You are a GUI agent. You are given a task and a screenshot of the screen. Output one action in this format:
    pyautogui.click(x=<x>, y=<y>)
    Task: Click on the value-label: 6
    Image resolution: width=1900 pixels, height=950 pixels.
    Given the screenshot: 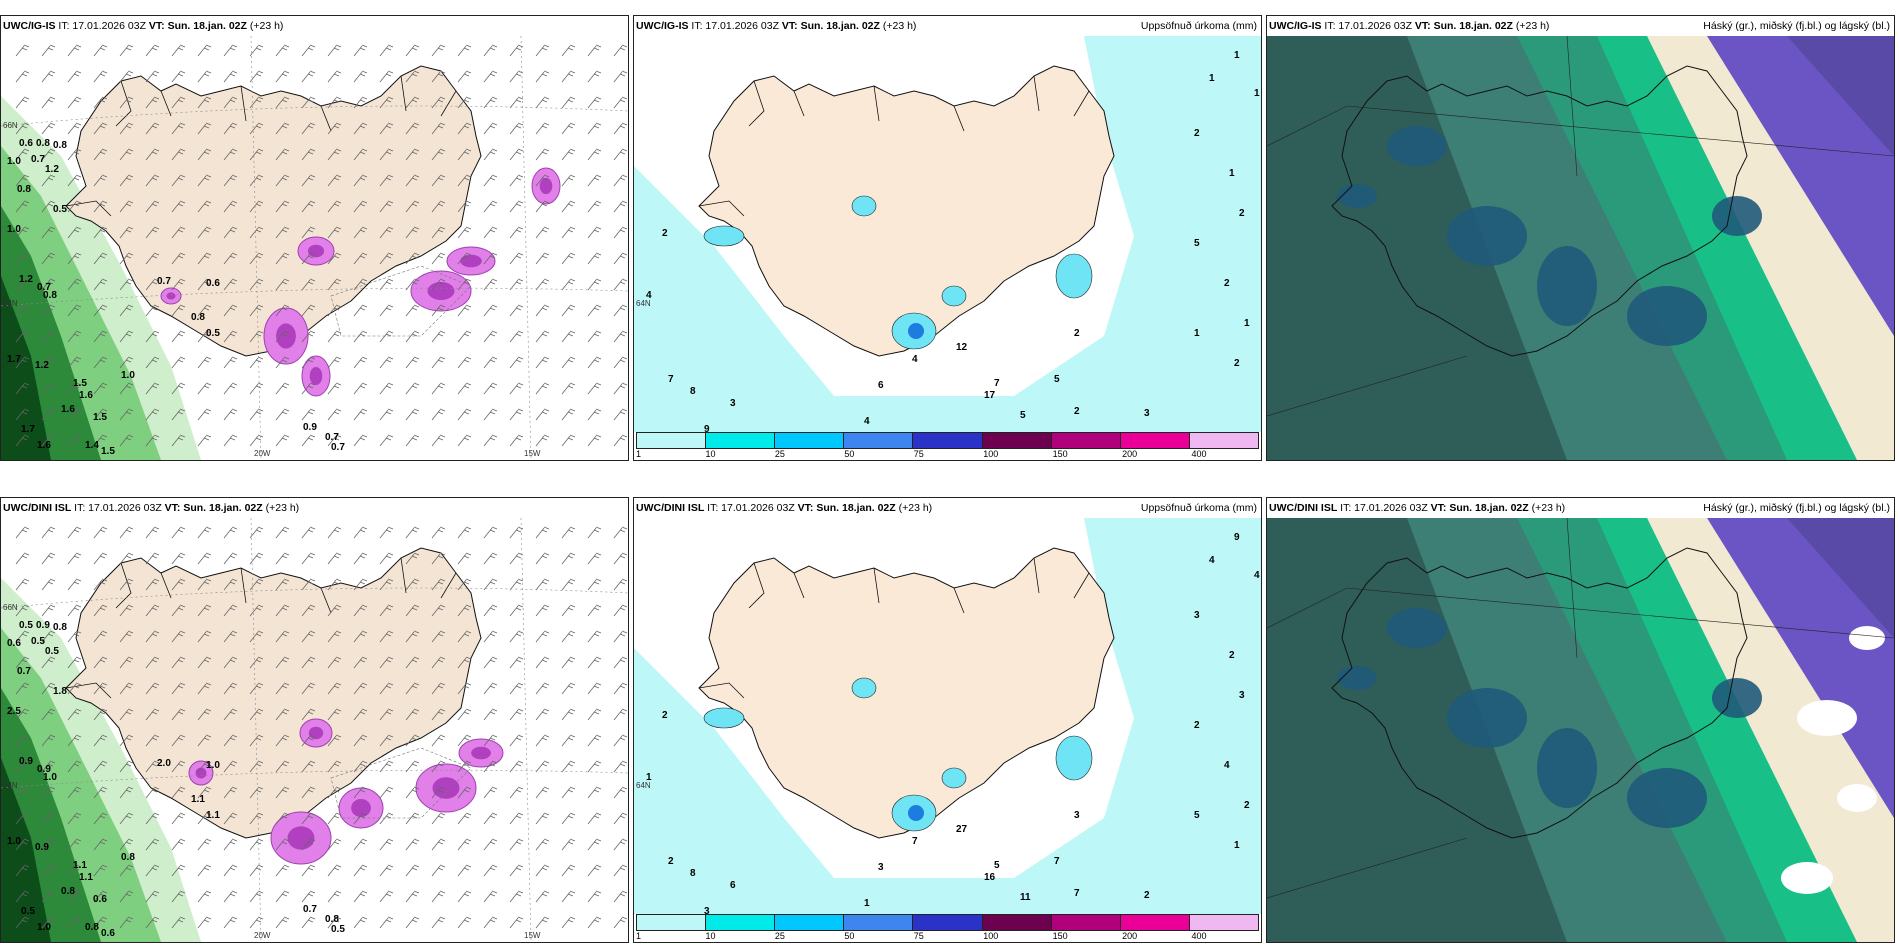 What is the action you would take?
    pyautogui.click(x=733, y=885)
    